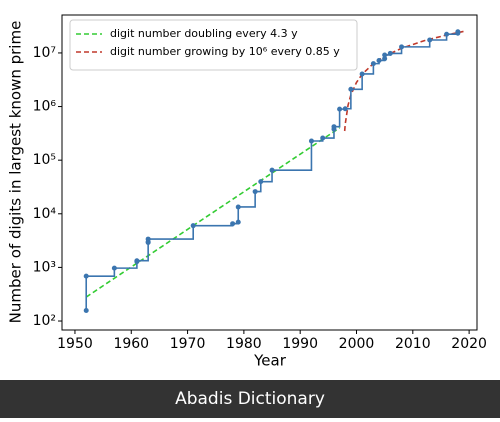 The image size is (500, 422). I want to click on footer-bar, so click(250, 399).